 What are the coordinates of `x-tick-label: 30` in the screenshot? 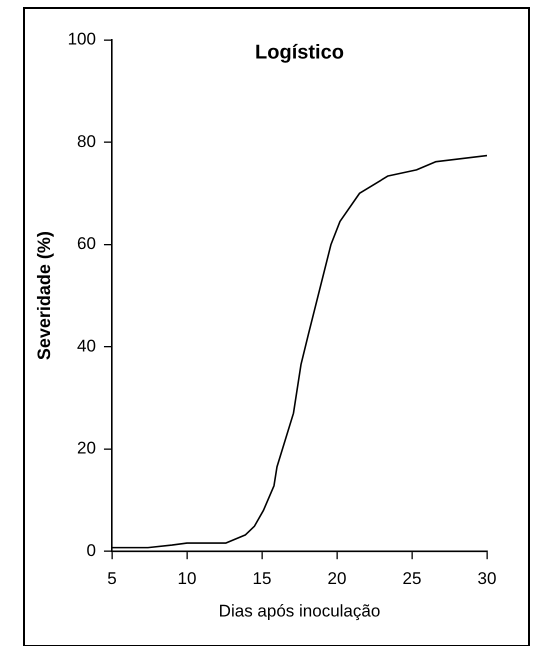 It's located at (487, 578).